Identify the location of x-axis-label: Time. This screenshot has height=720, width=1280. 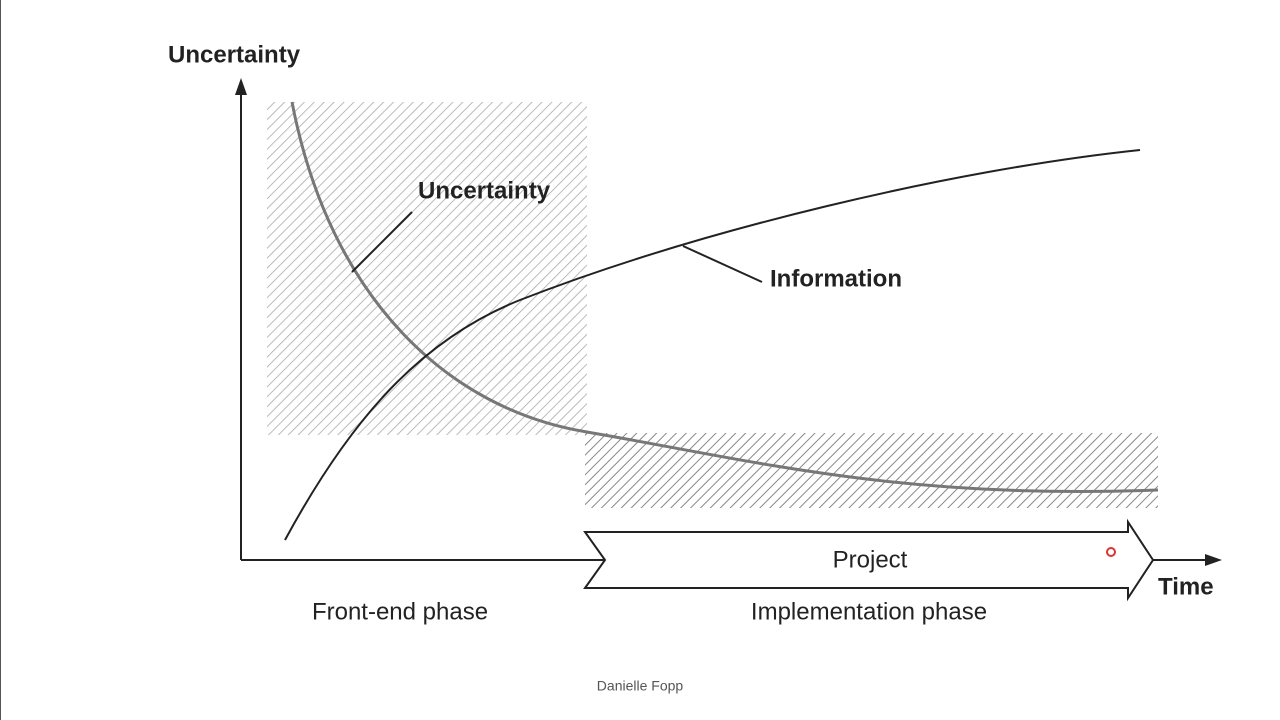
(1186, 586).